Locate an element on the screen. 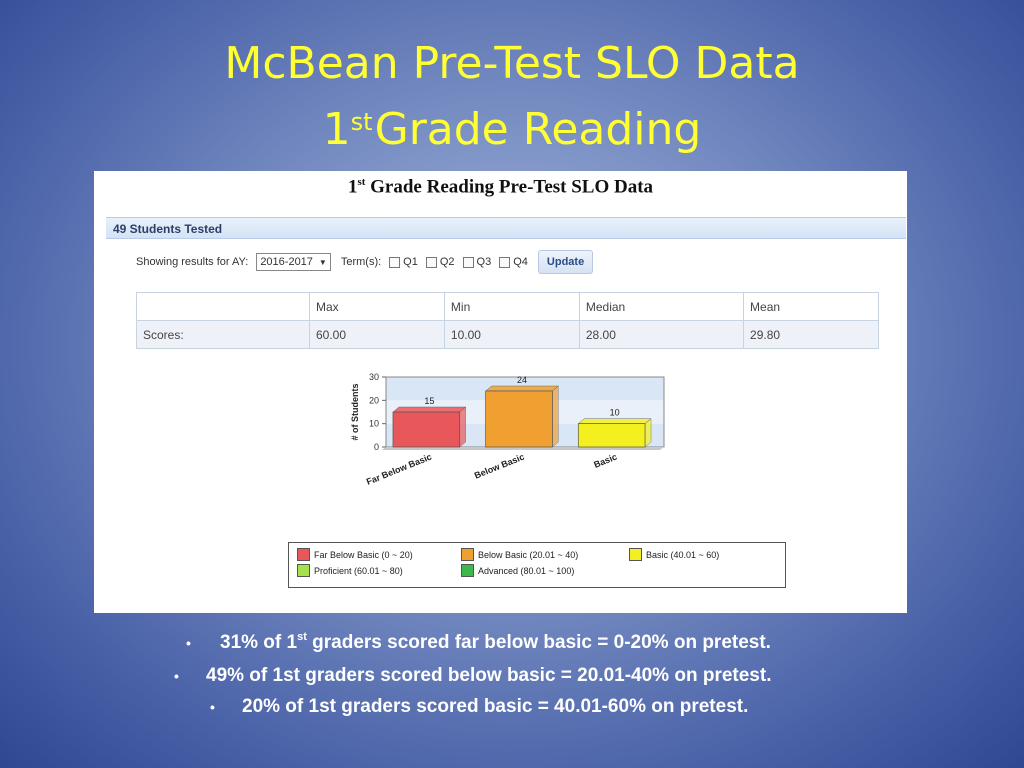 This screenshot has width=1024, height=768. term-label: Q3 is located at coordinates (484, 262).